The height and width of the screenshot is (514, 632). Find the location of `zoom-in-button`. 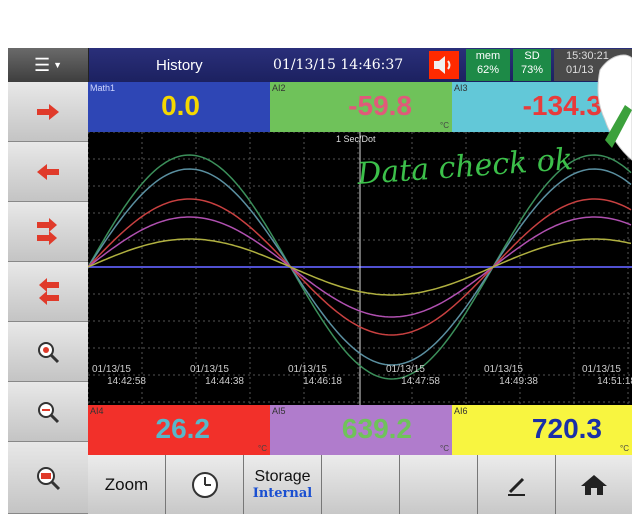

zoom-in-button is located at coordinates (48, 352).